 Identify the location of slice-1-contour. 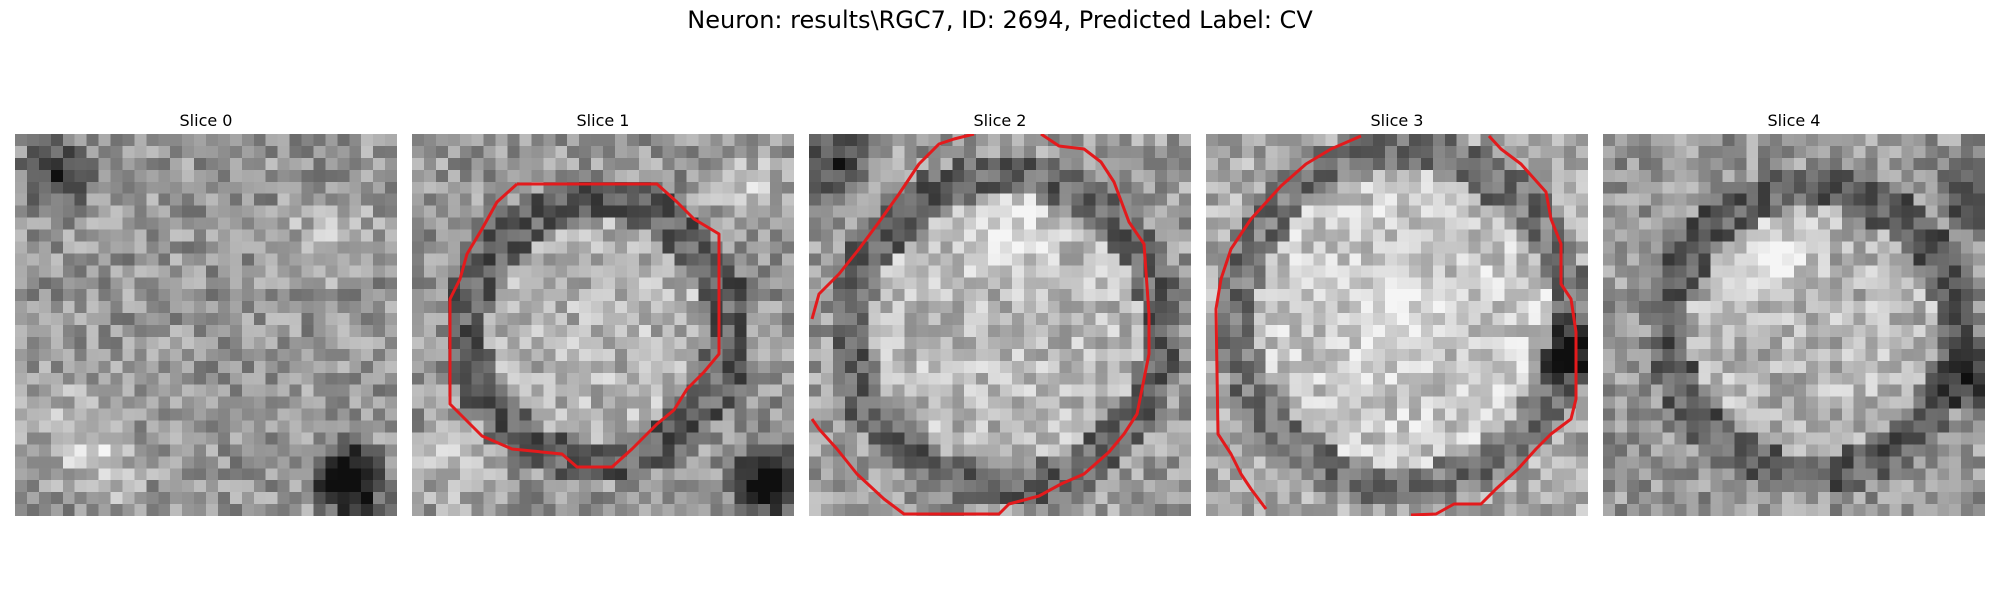
(584, 325).